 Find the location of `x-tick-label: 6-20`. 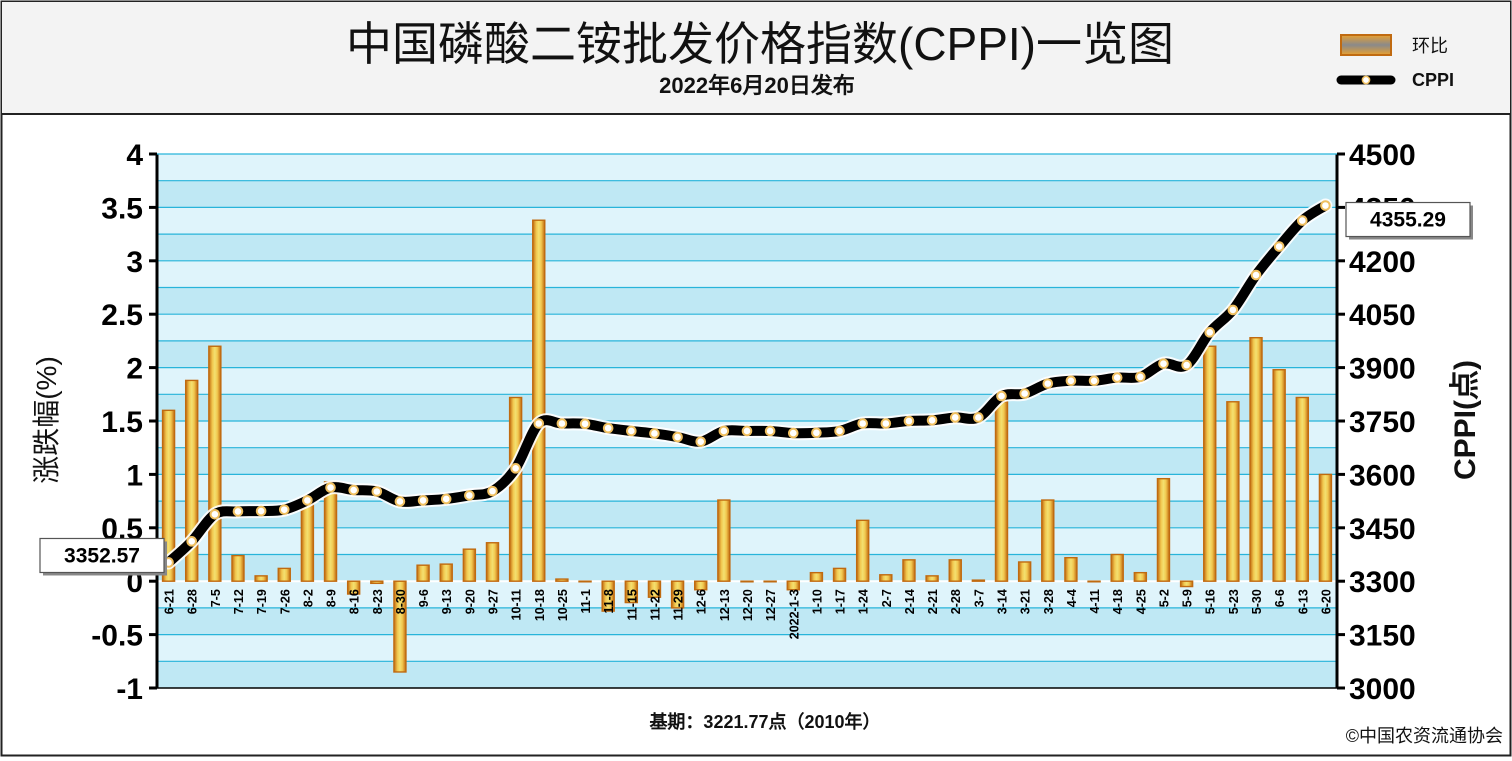

x-tick-label: 6-20 is located at coordinates (1326, 601).